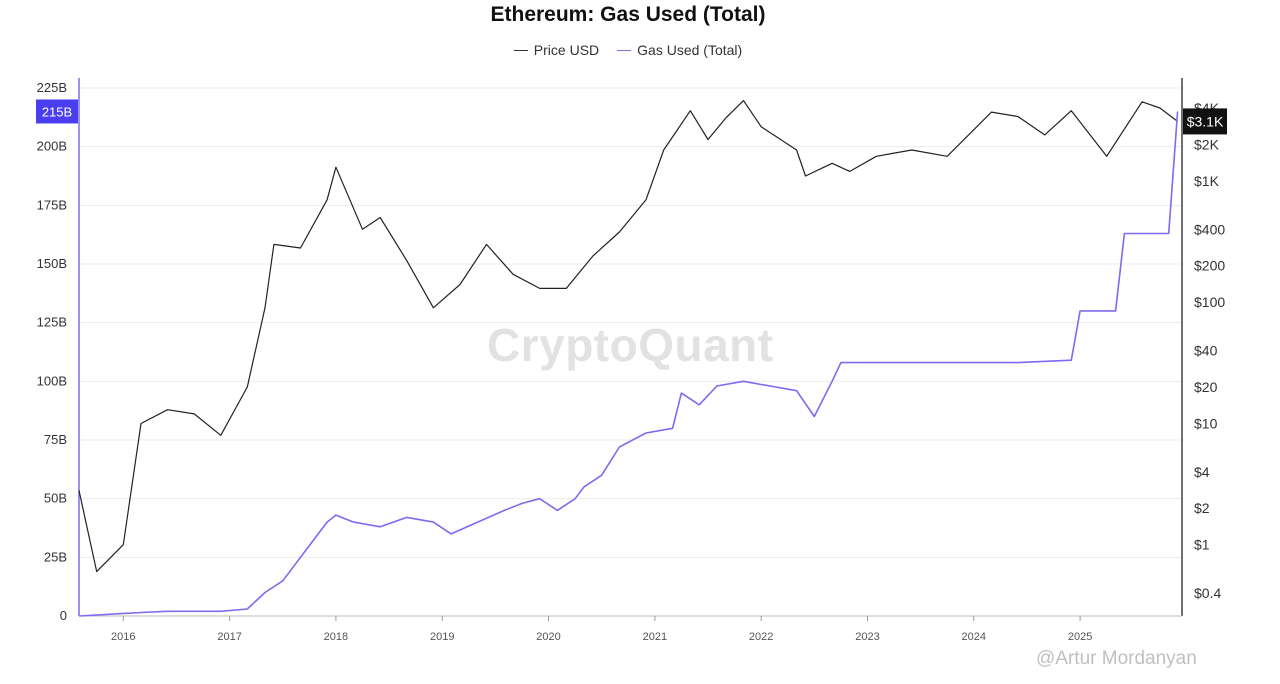 This screenshot has width=1280, height=684. I want to click on y-left-tick-1: 25B, so click(55, 556).